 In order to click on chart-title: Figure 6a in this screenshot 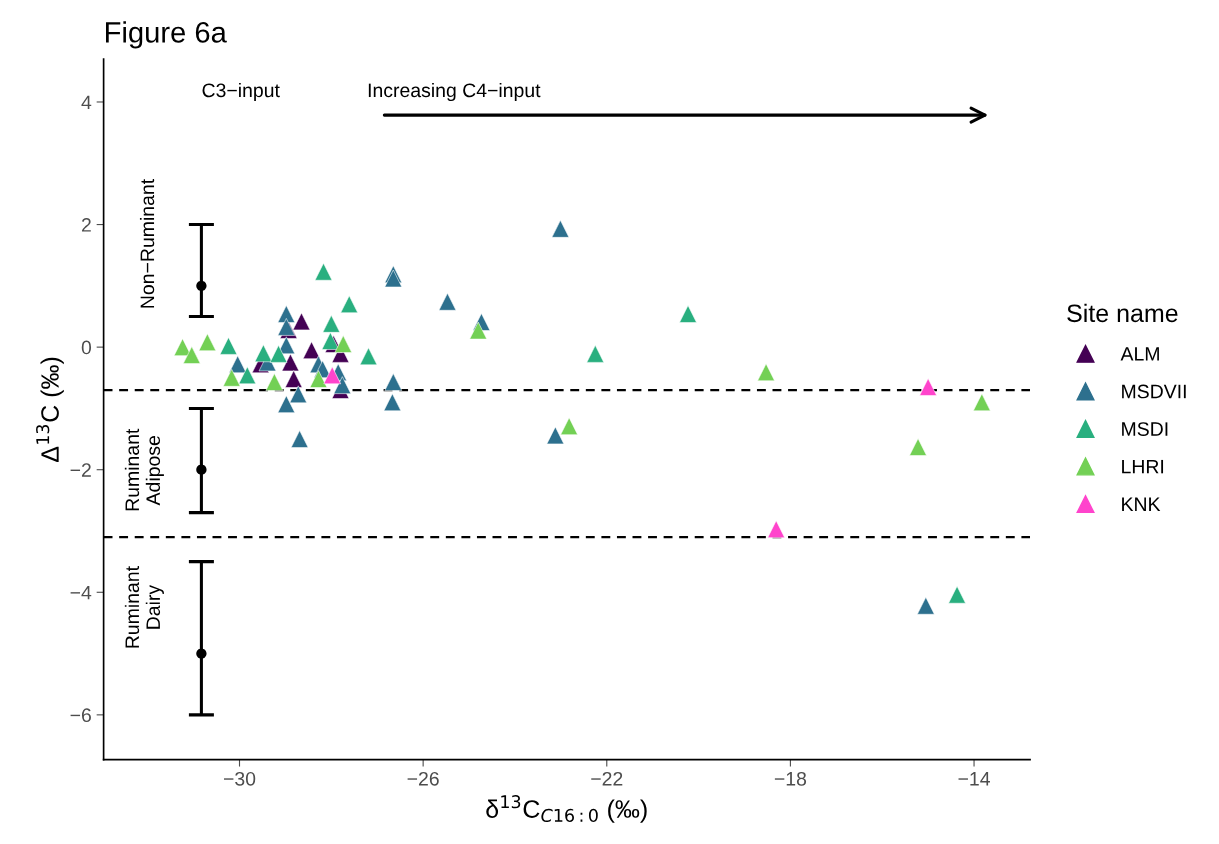, I will do `click(166, 35)`.